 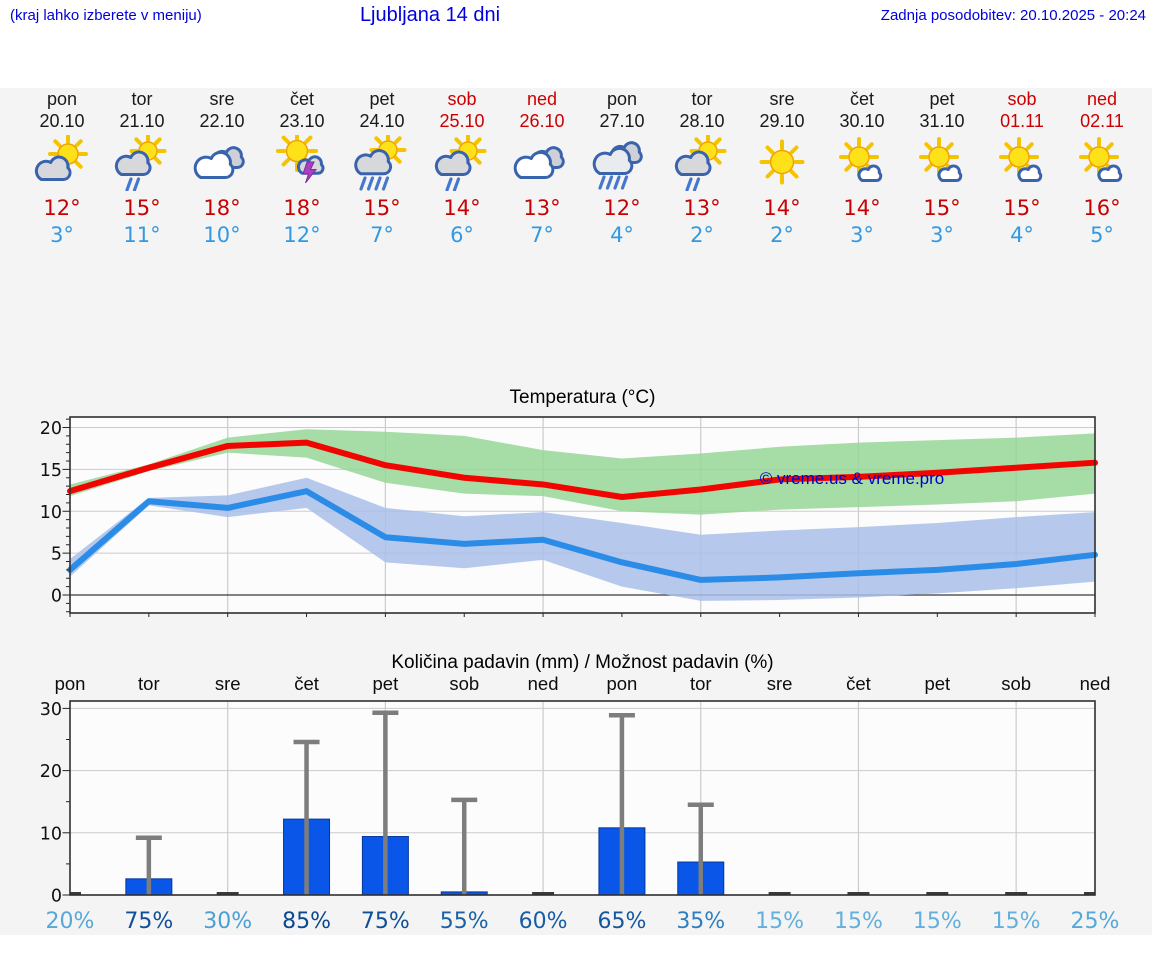 What do you see at coordinates (542, 99) in the screenshot?
I see `day-name: ned` at bounding box center [542, 99].